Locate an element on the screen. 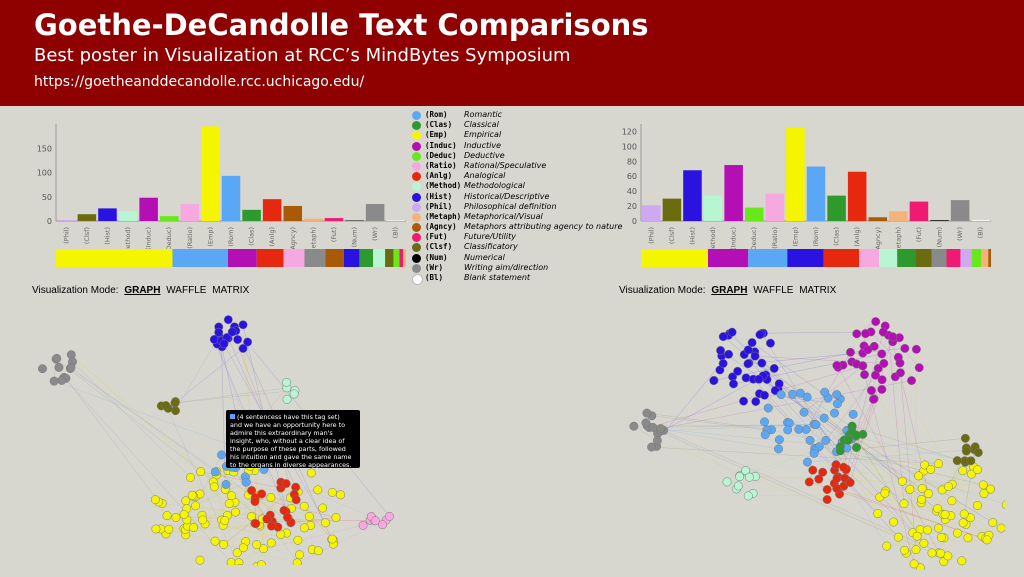 The width and height of the screenshot is (1024, 577). legend-item: (Induc) Inductive is located at coordinates (516, 146).